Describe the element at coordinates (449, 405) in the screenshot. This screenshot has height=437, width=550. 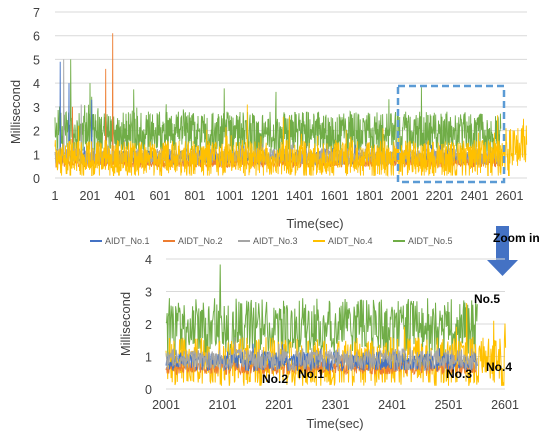
I see `zoom-x-tick-label: 2501` at that location.